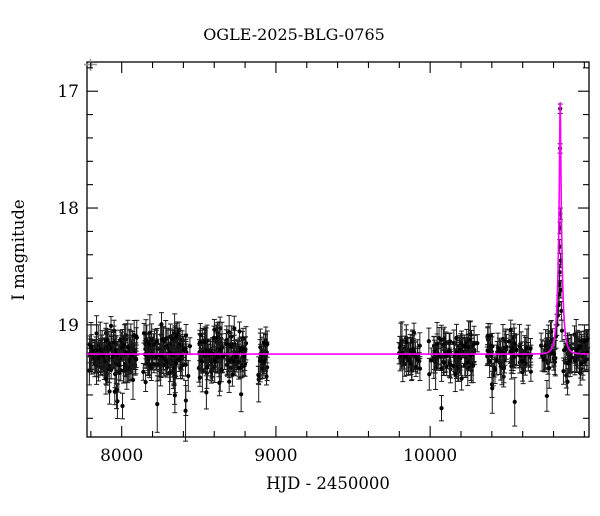 The image size is (600, 516). Describe the element at coordinates (68, 209) in the screenshot. I see `y-tick-label: 18` at that location.